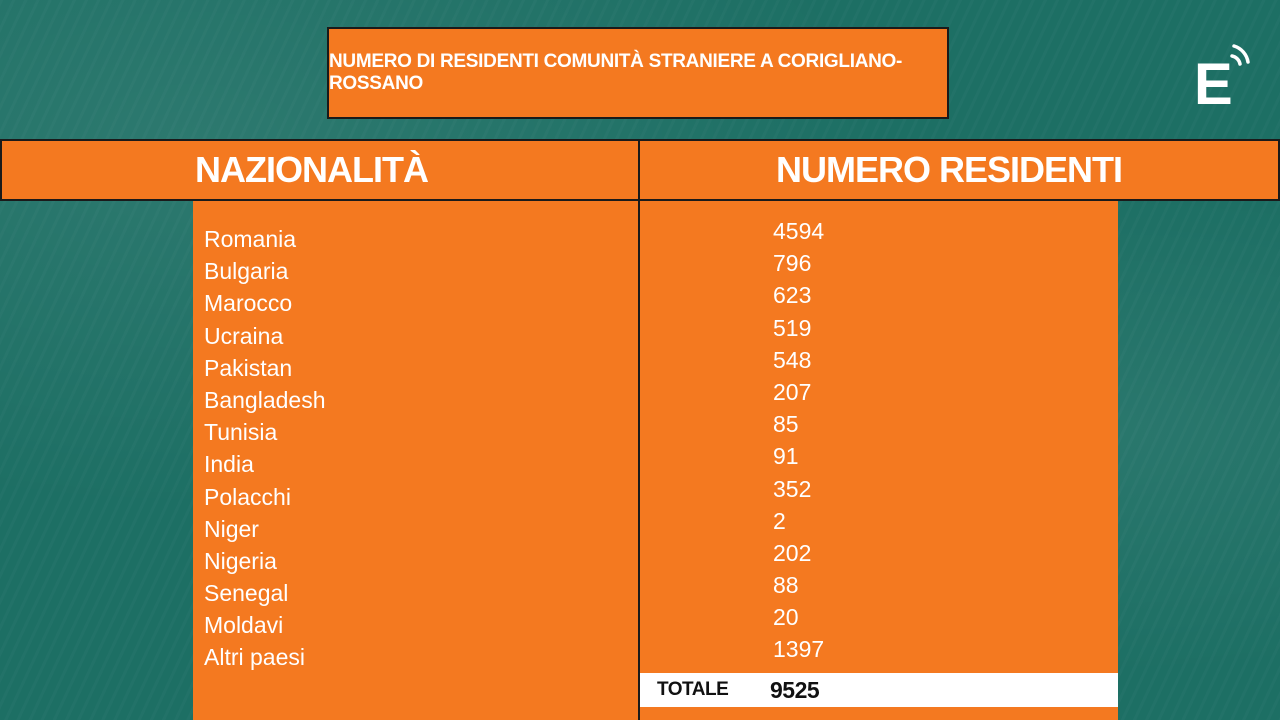 The width and height of the screenshot is (1280, 720). Describe the element at coordinates (265, 399) in the screenshot. I see `nation-cell: Bangladesh` at that location.